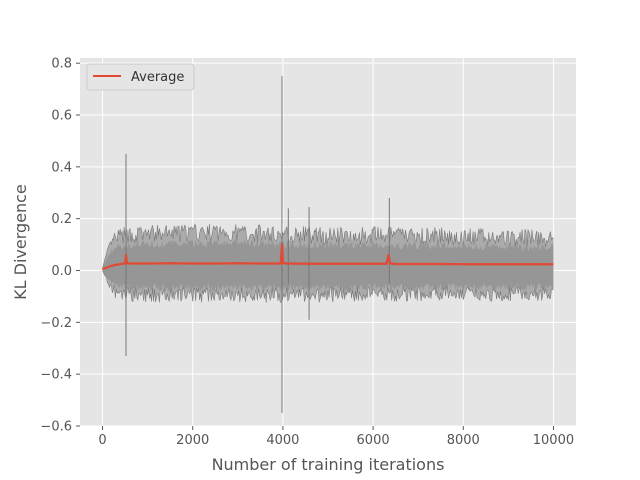  I want to click on y-tick-label: 0.4, so click(61, 167).